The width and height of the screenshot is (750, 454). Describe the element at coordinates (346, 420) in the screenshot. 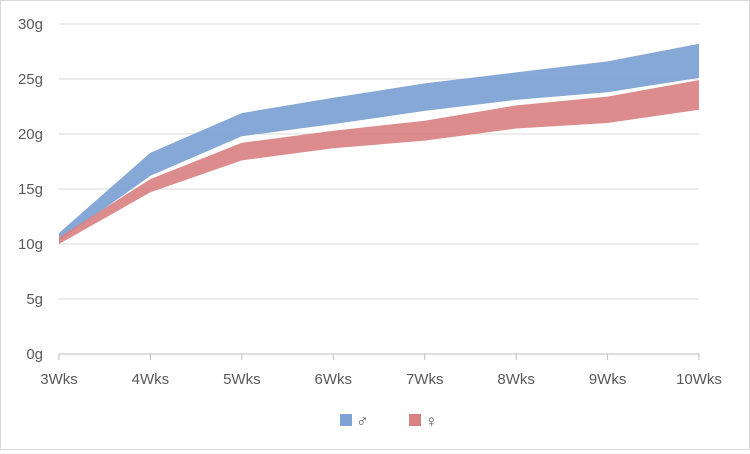

I see `legend-swatch-male` at that location.